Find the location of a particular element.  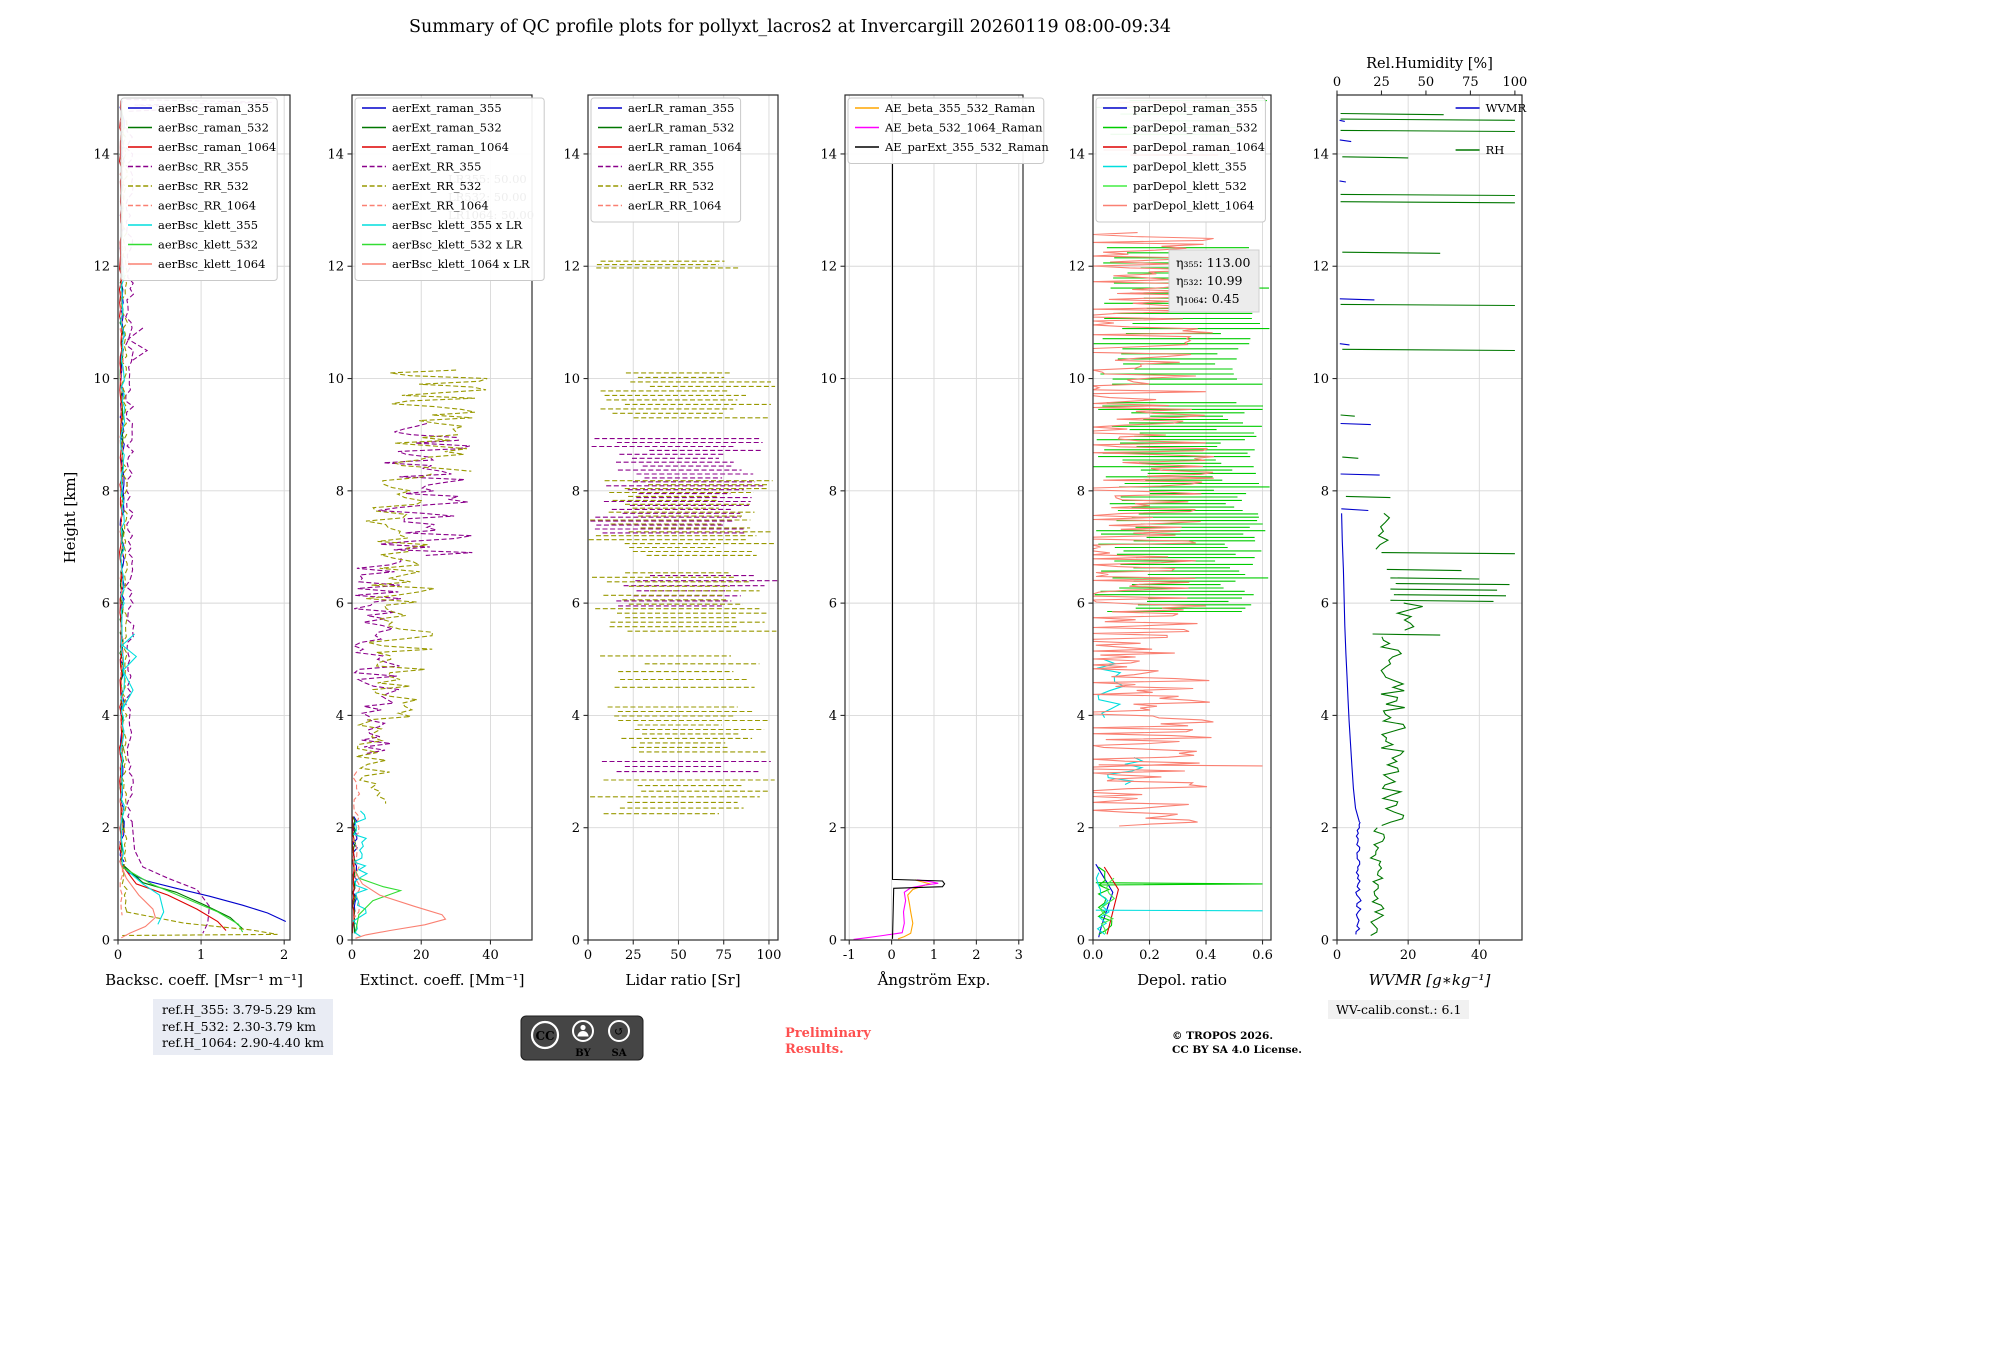

ref-h-355: ref.H_355: 3.79-5.29 km is located at coordinates (239, 1009).